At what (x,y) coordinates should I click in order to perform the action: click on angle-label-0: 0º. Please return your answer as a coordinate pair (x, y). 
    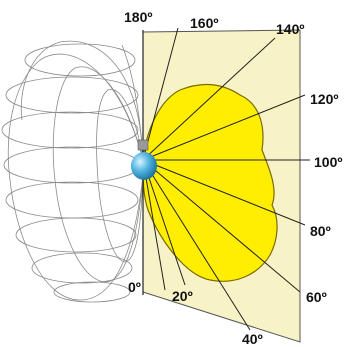
    Looking at the image, I should click on (134, 287).